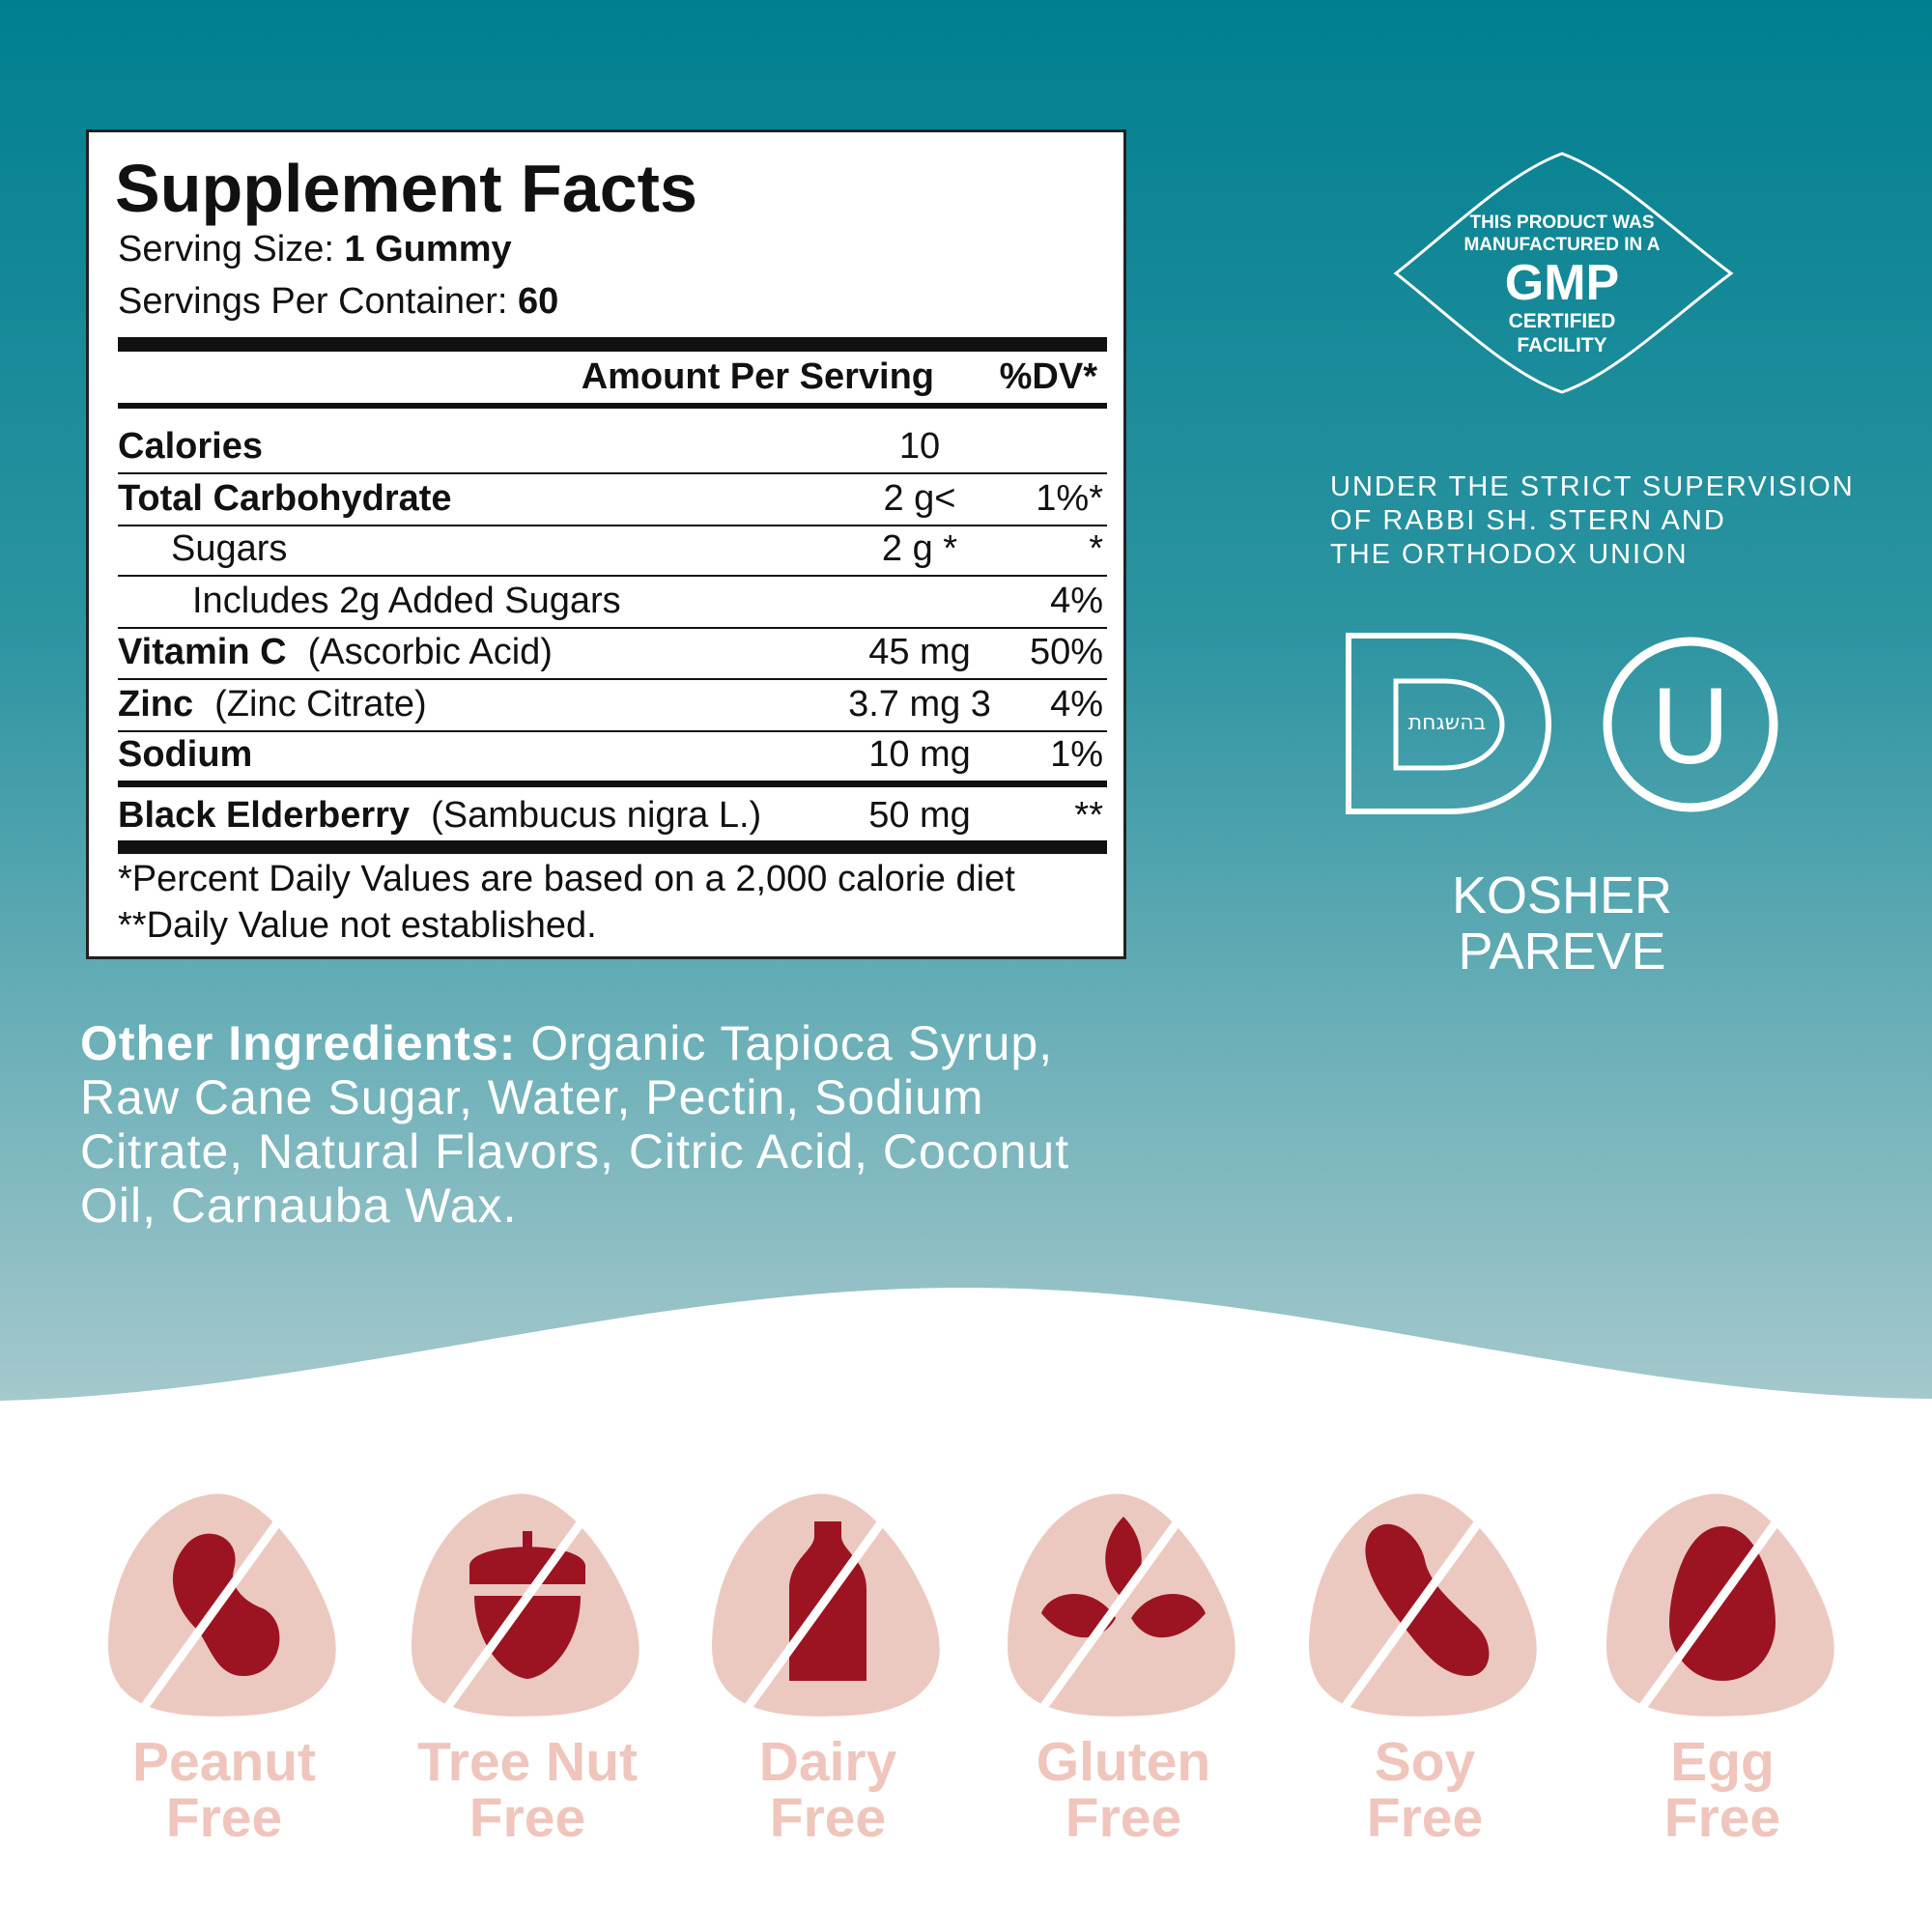  What do you see at coordinates (1562, 321) in the screenshot?
I see `gmp-footer: CERTIFIED` at bounding box center [1562, 321].